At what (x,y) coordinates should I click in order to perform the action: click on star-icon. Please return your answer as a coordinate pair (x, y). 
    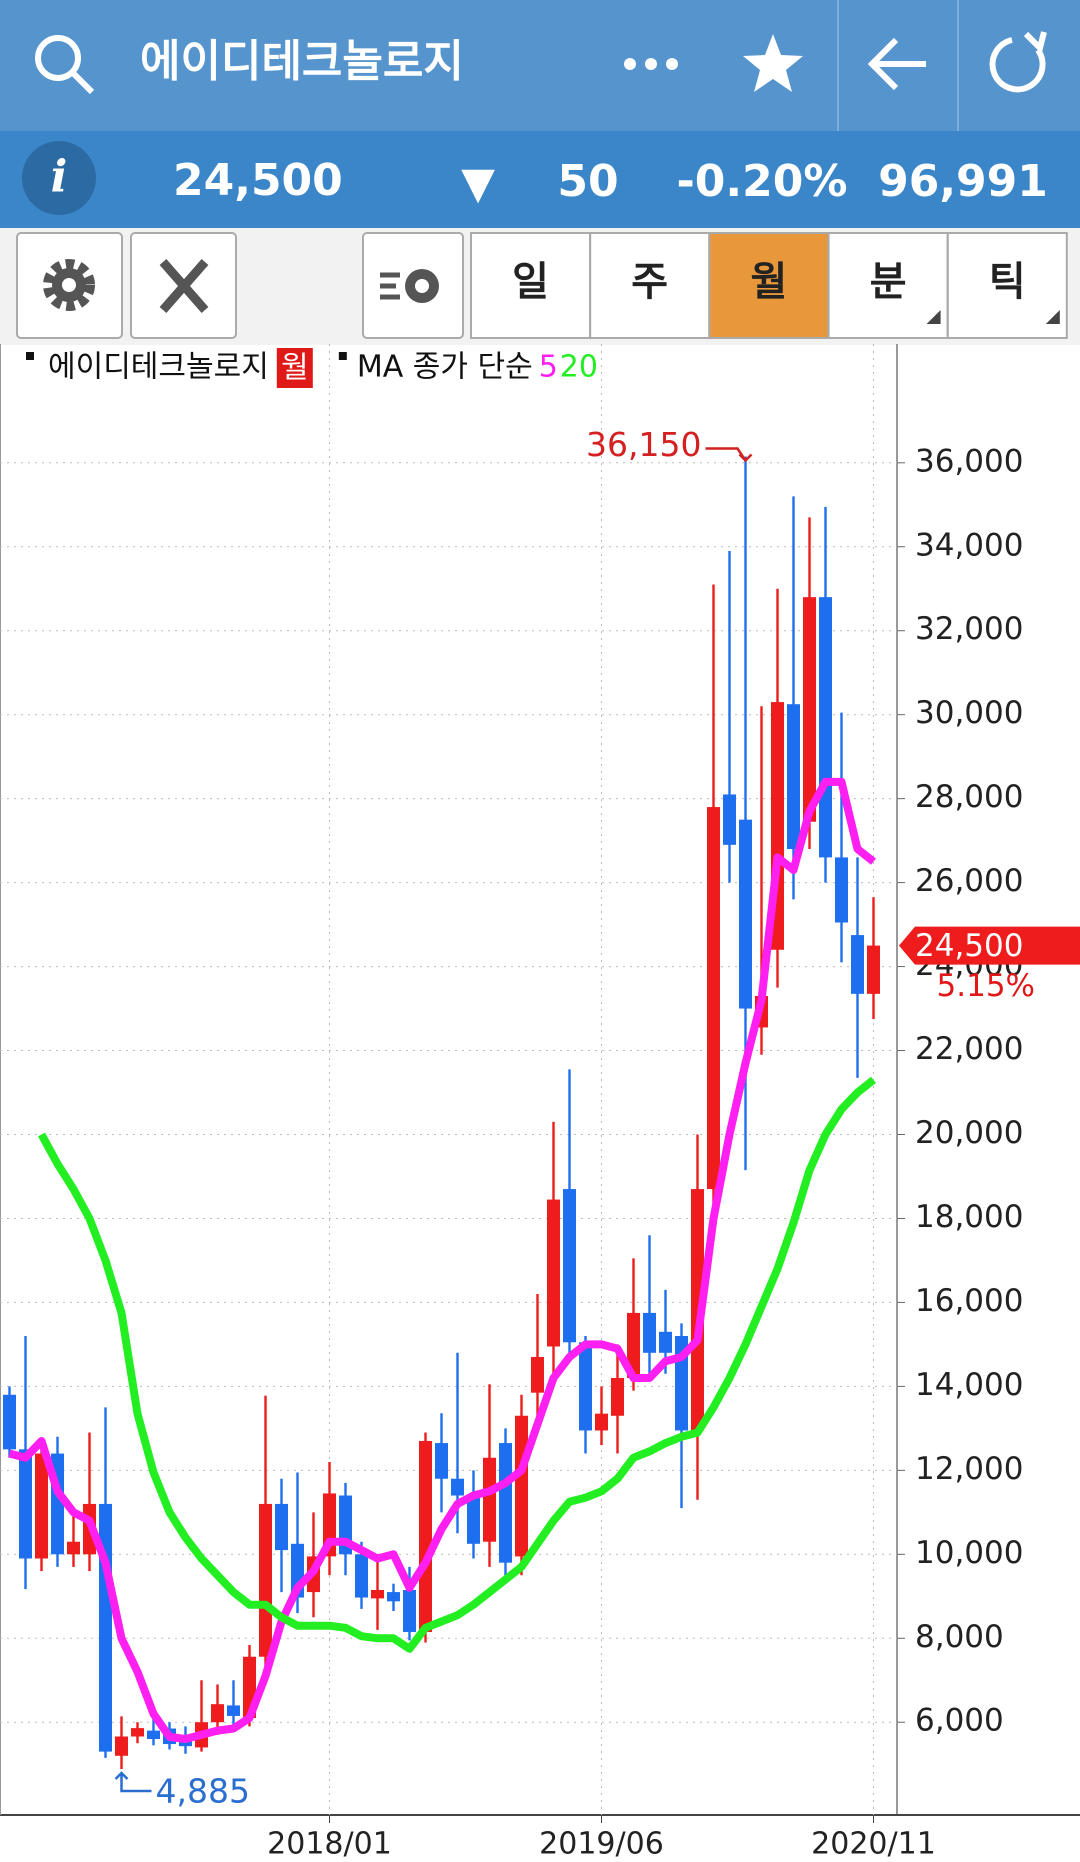
    Looking at the image, I should click on (773, 63).